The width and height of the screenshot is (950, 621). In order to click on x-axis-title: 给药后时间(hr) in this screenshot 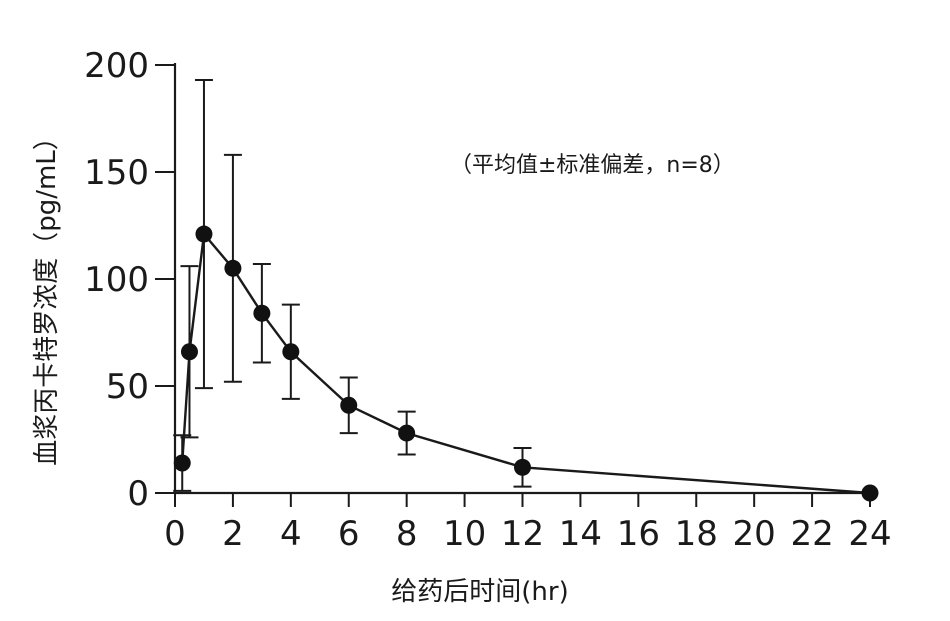, I will do `click(479, 592)`.